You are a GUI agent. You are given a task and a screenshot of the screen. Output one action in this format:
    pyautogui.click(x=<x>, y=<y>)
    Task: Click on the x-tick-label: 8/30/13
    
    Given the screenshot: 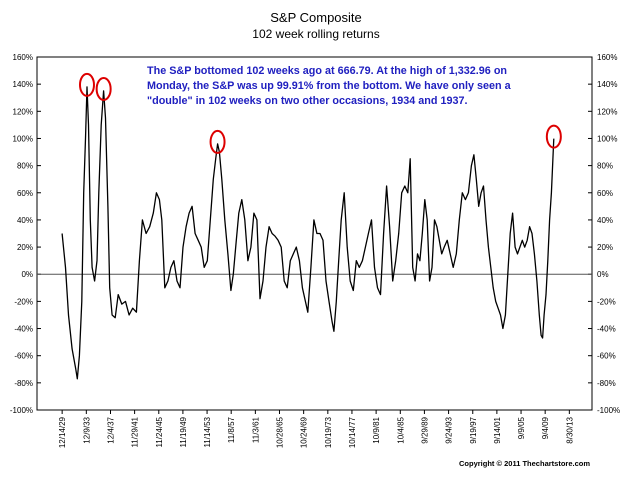 What is the action you would take?
    pyautogui.click(x=569, y=429)
    